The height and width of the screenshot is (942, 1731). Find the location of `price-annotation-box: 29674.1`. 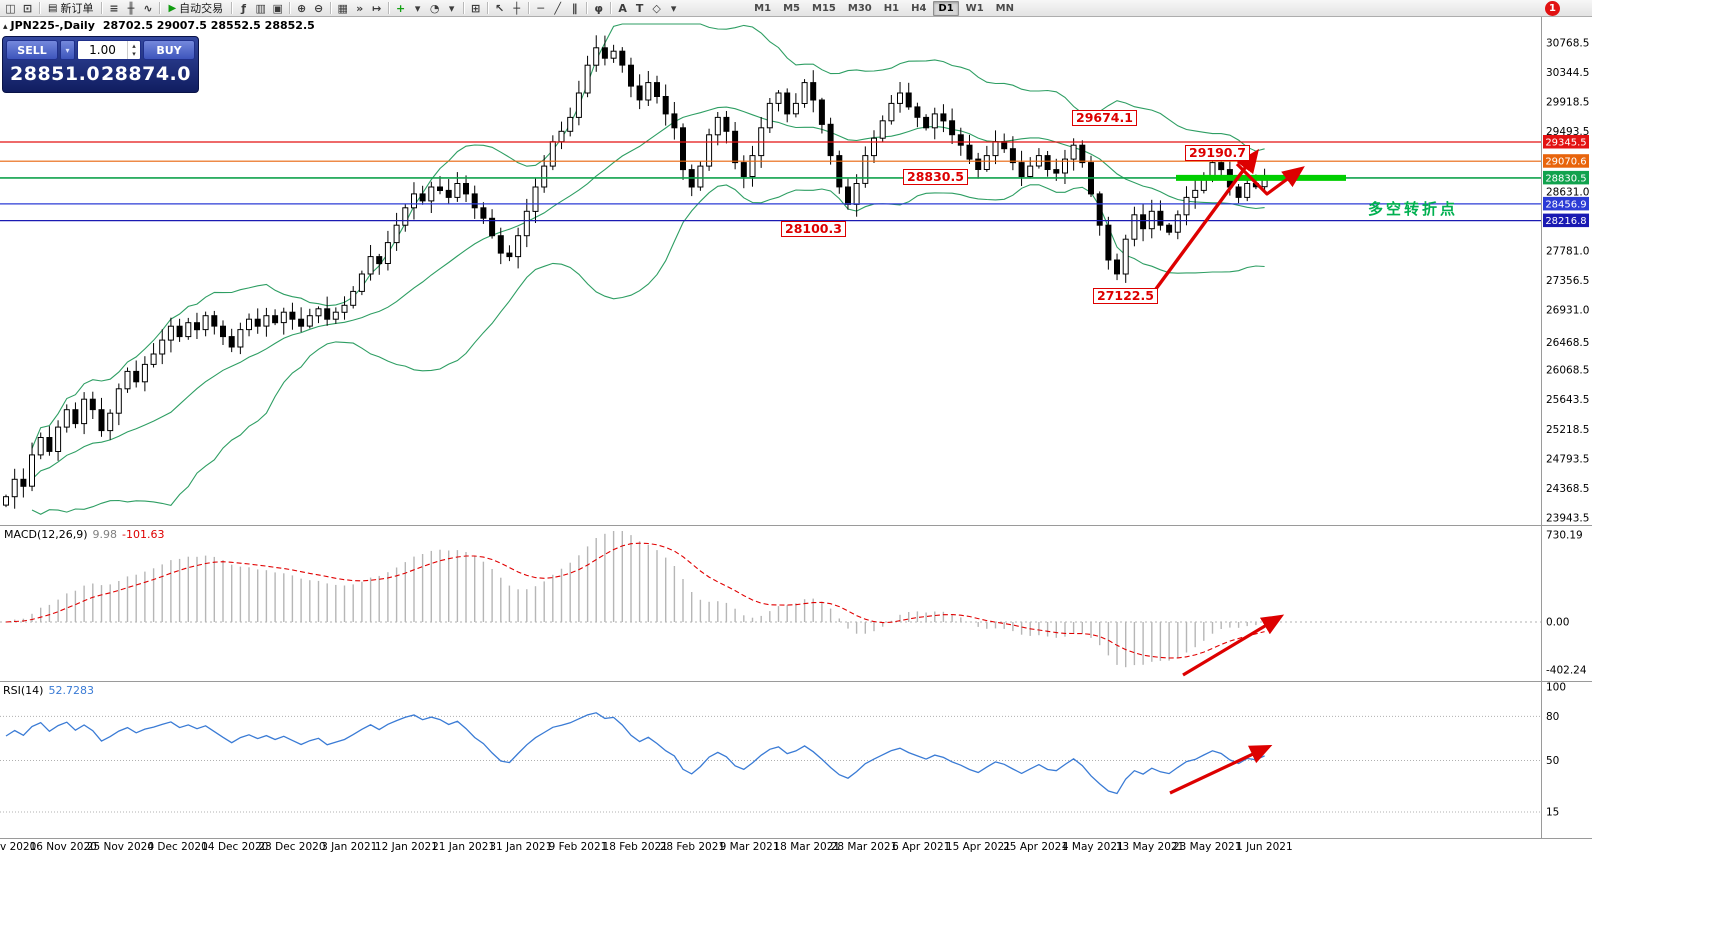

price-annotation-box: 29674.1 is located at coordinates (1104, 118).